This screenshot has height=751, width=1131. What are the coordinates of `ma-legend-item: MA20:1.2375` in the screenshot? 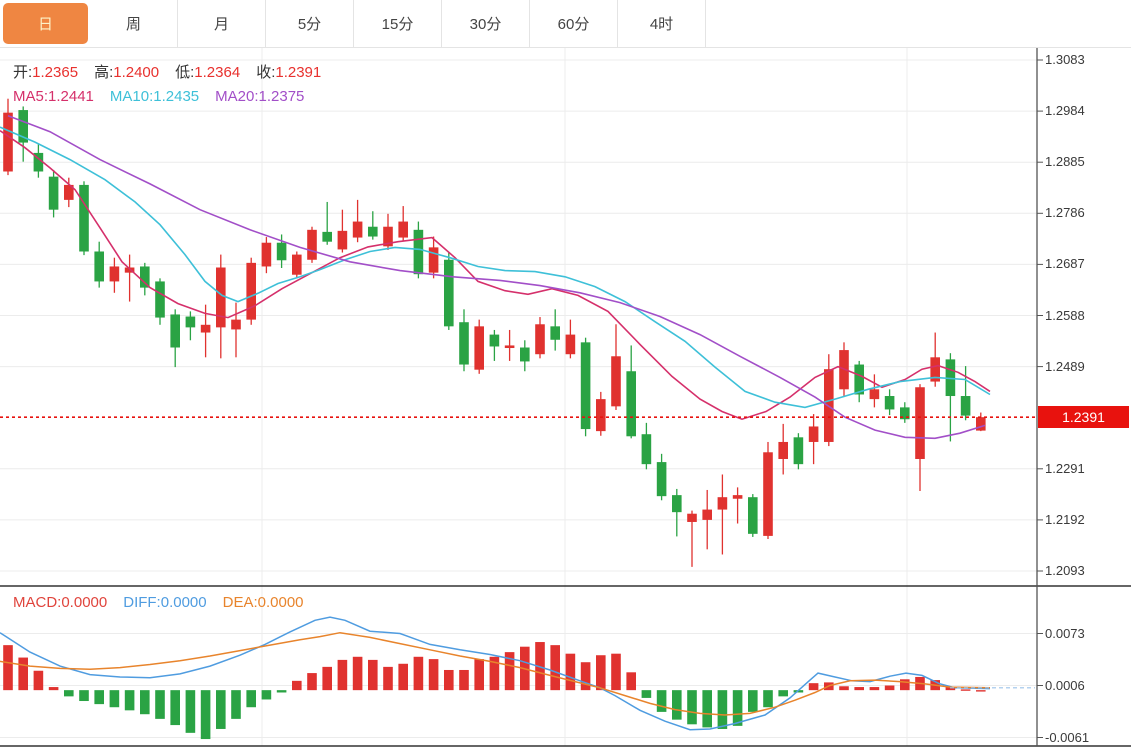 It's located at (260, 96).